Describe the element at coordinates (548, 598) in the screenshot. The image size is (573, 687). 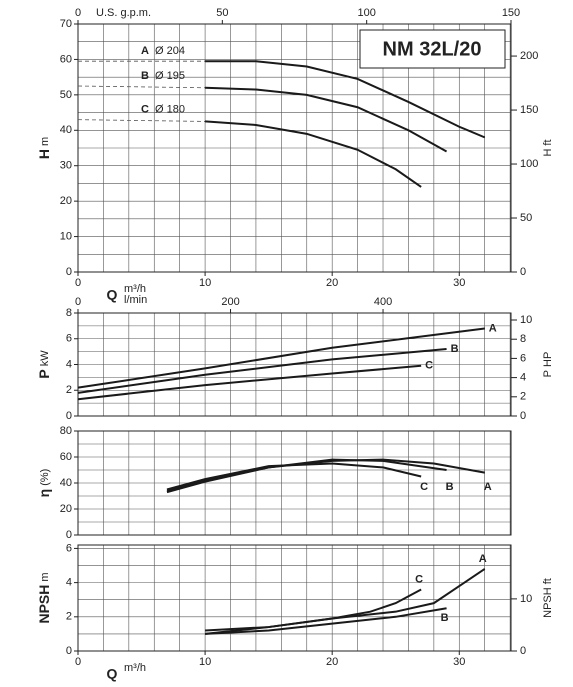
I see `y2-axis-label: NPSH ft` at that location.